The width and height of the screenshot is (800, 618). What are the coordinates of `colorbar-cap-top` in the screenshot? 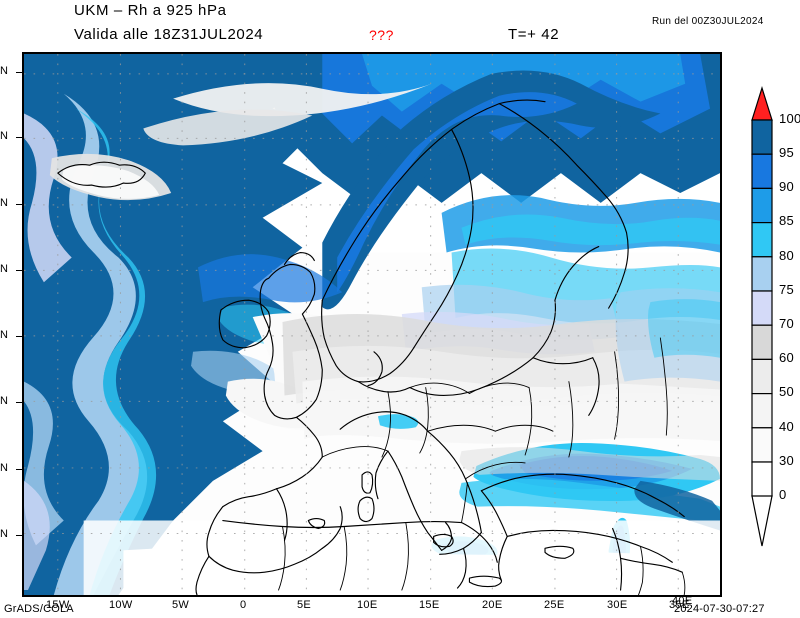 It's located at (762, 103).